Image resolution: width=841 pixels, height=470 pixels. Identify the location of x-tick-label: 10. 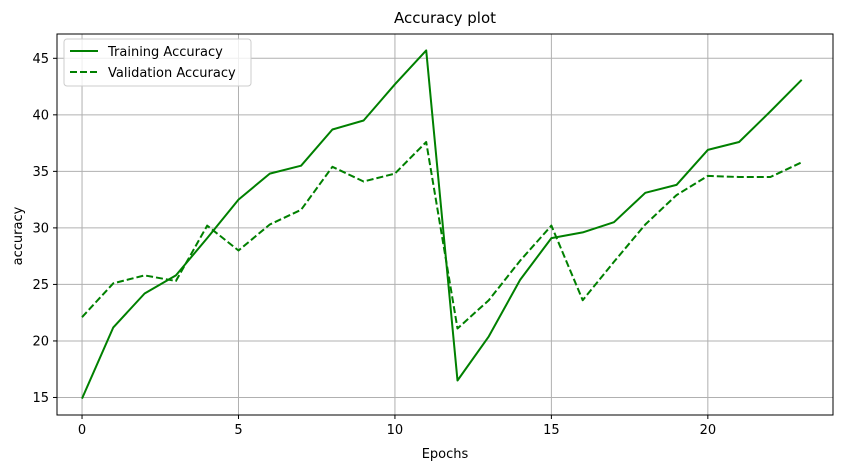
(395, 430).